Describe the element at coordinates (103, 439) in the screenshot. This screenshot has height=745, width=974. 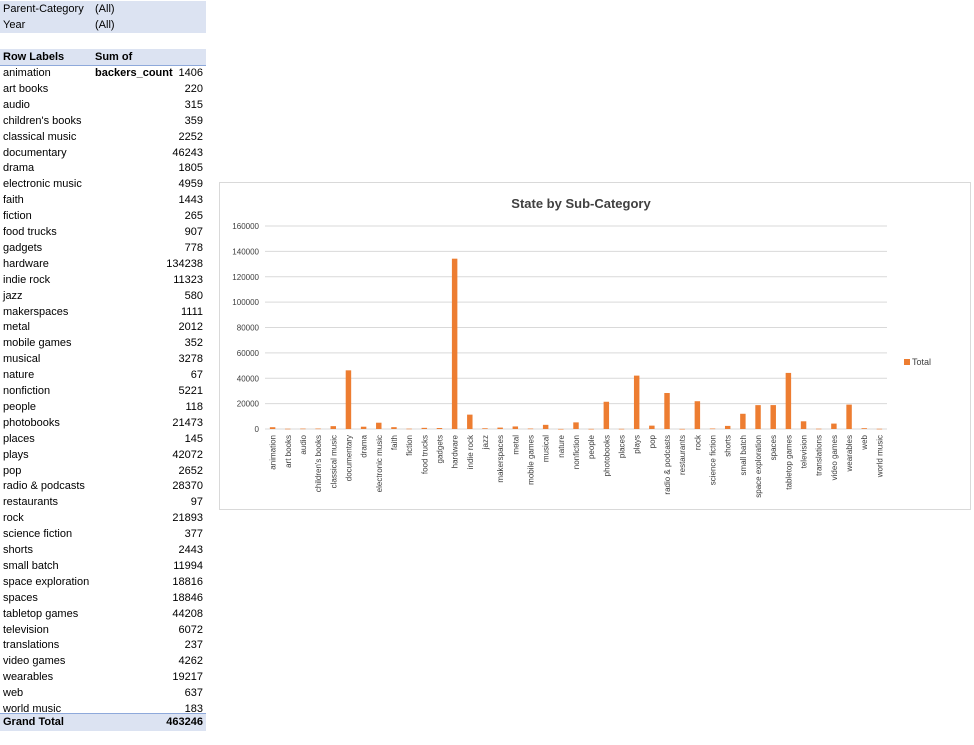
I see `table-row: places 145` at that location.